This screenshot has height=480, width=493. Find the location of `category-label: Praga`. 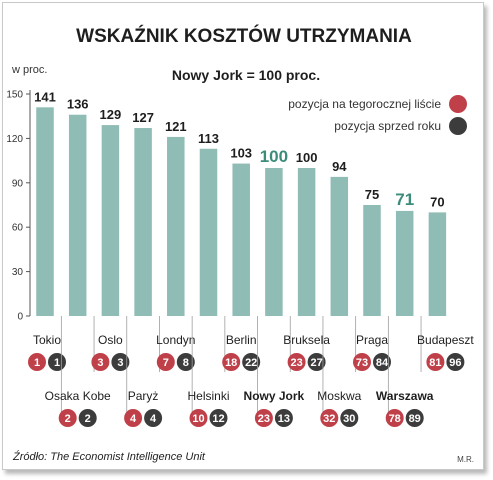

category-label: Praga is located at coordinates (372, 340).